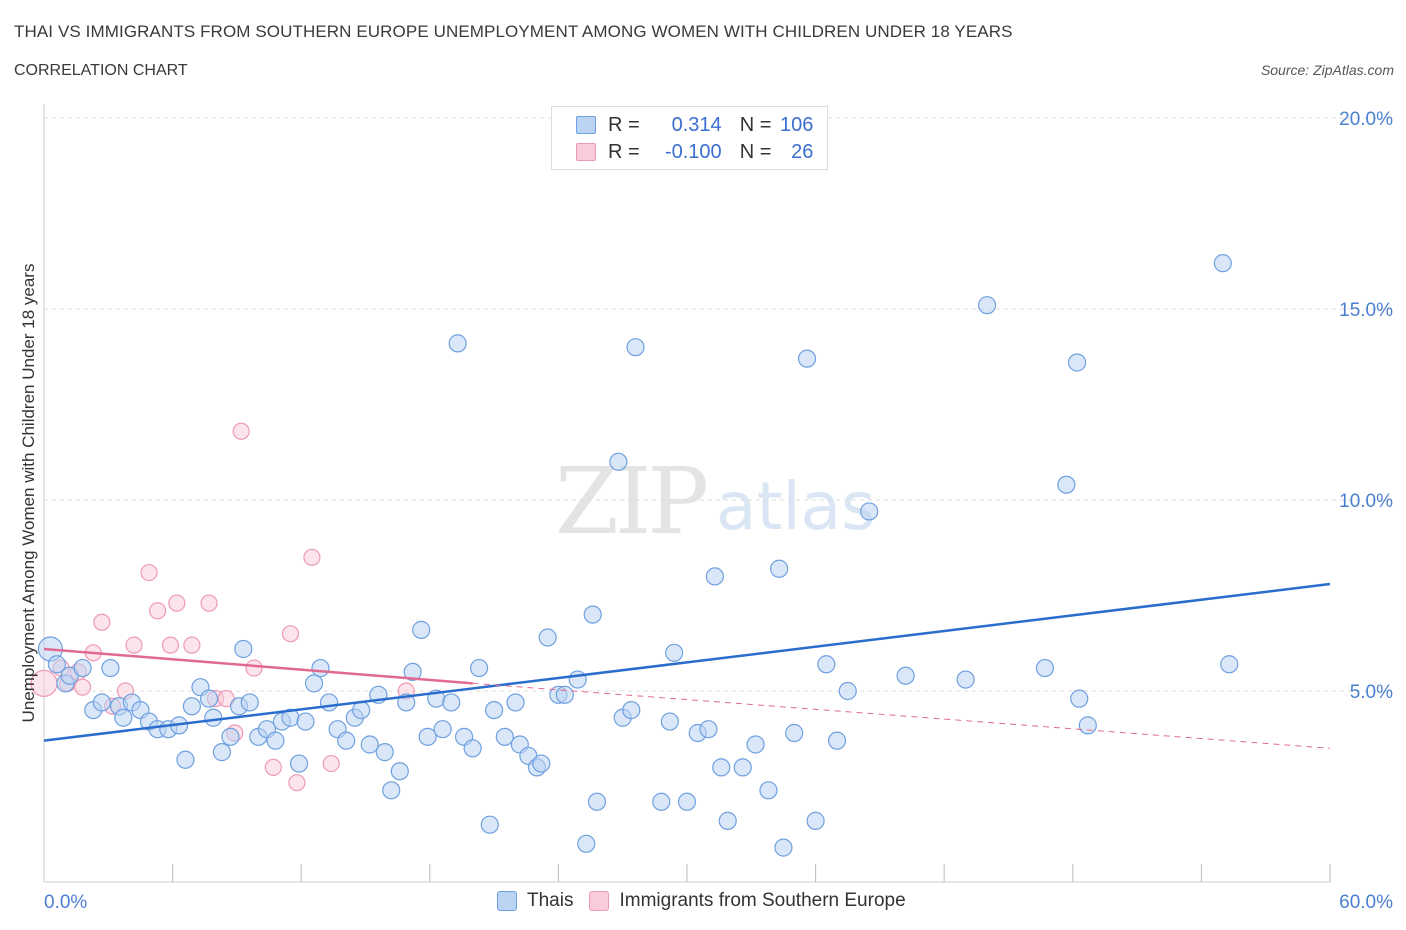  What do you see at coordinates (1366, 310) in the screenshot?
I see `y-tick-label: 15.0%` at bounding box center [1366, 310].